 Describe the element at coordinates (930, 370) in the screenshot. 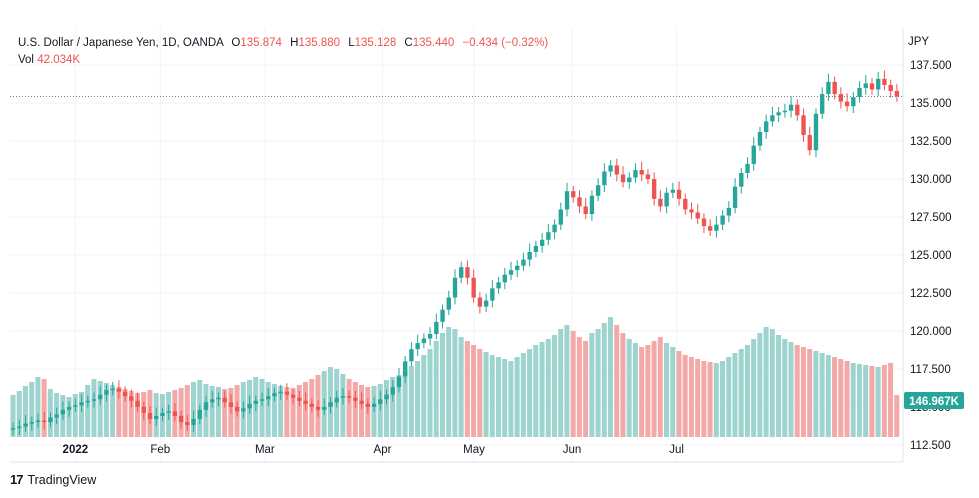

I see `y-tick-label: 117.500` at that location.